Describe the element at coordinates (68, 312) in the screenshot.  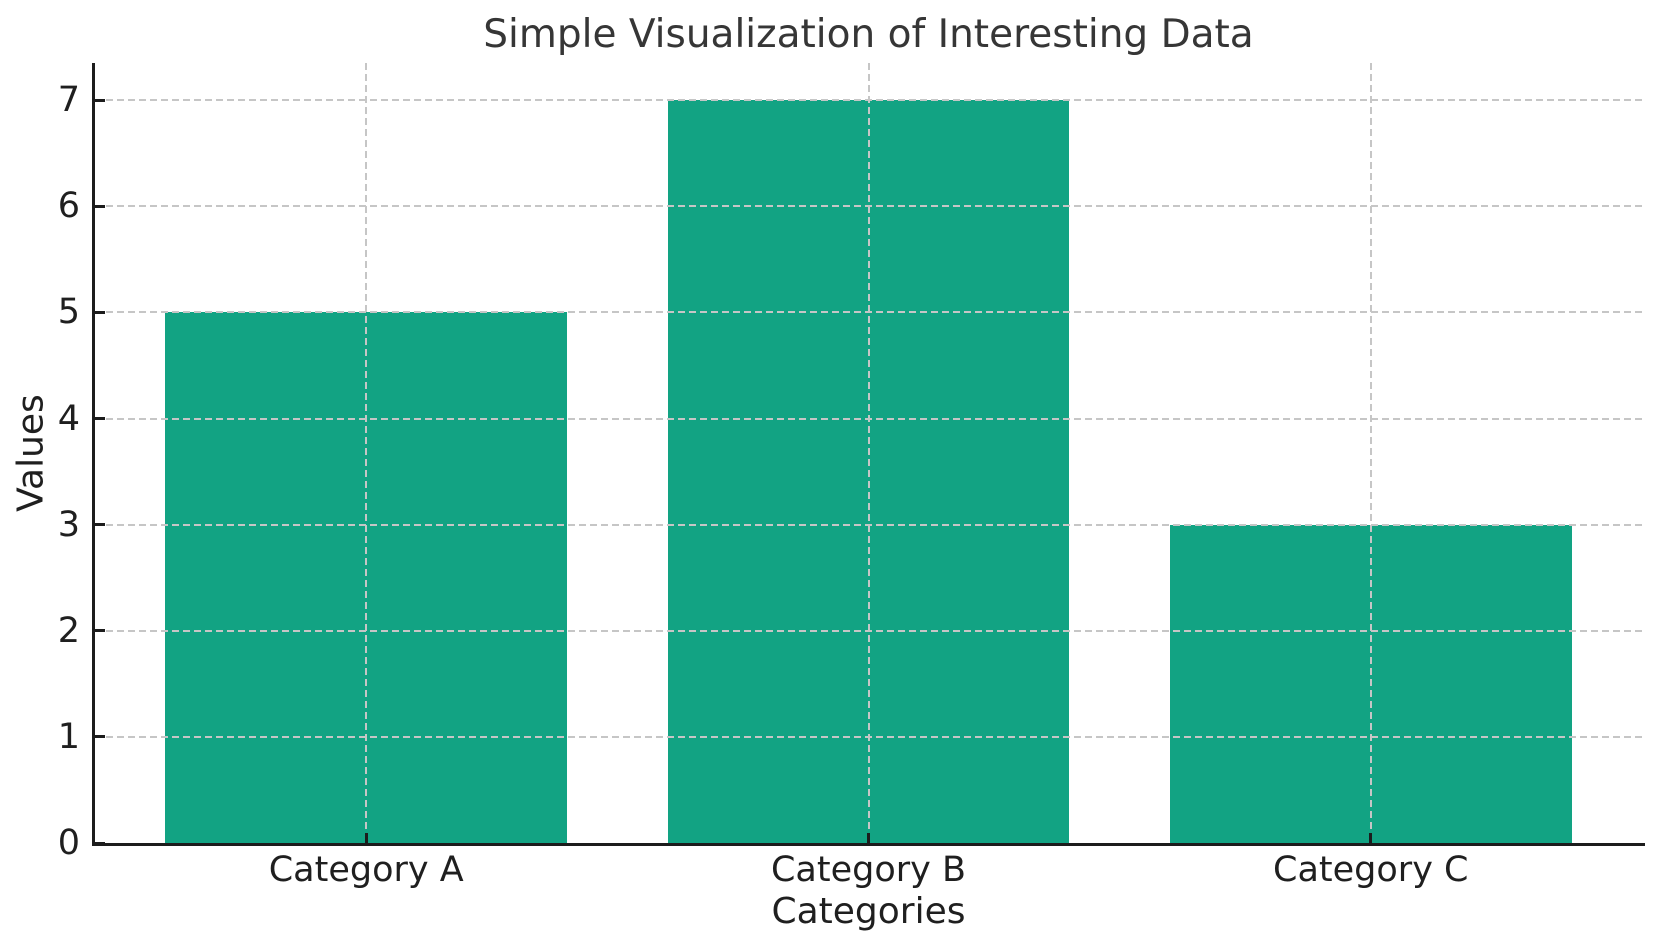
I see `y-tick-label: 5` at that location.